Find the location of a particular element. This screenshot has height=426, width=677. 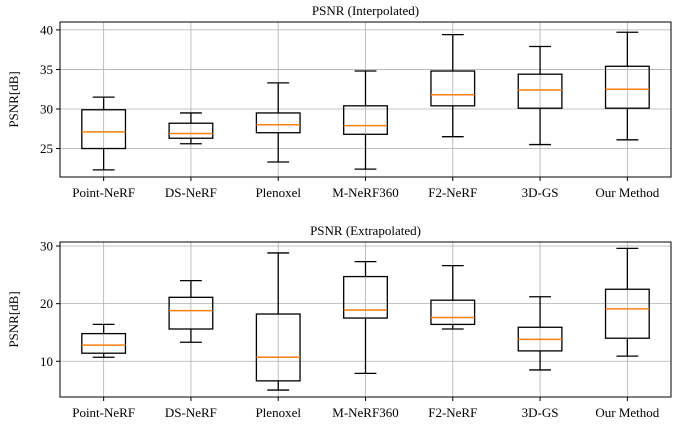

y-tick-label: 35 is located at coordinates (46, 69).